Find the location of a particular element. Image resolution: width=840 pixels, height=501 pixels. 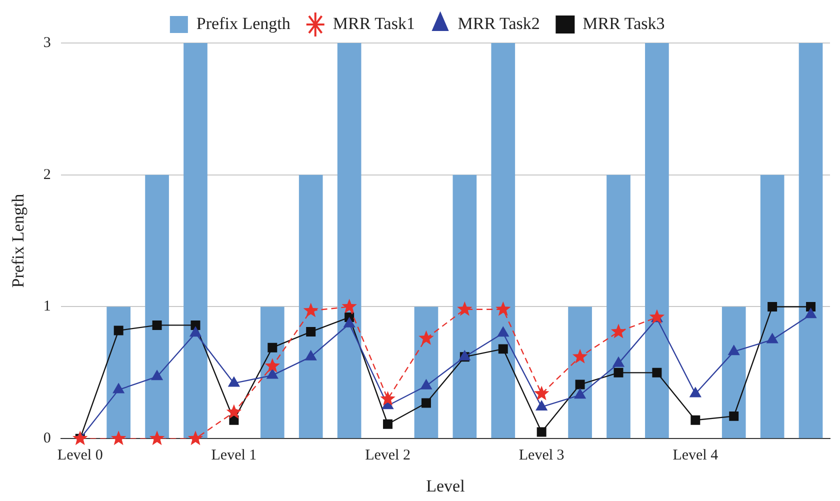

y-tick-label: 2 is located at coordinates (47, 174).